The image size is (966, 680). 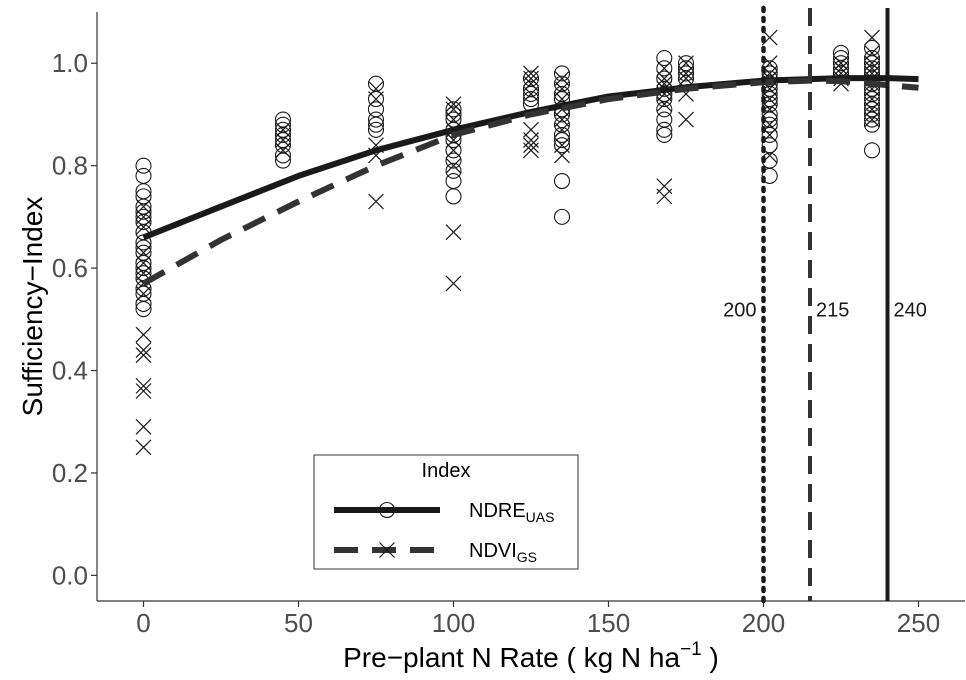 What do you see at coordinates (918, 623) in the screenshot?
I see `x-tick-label: 250` at bounding box center [918, 623].